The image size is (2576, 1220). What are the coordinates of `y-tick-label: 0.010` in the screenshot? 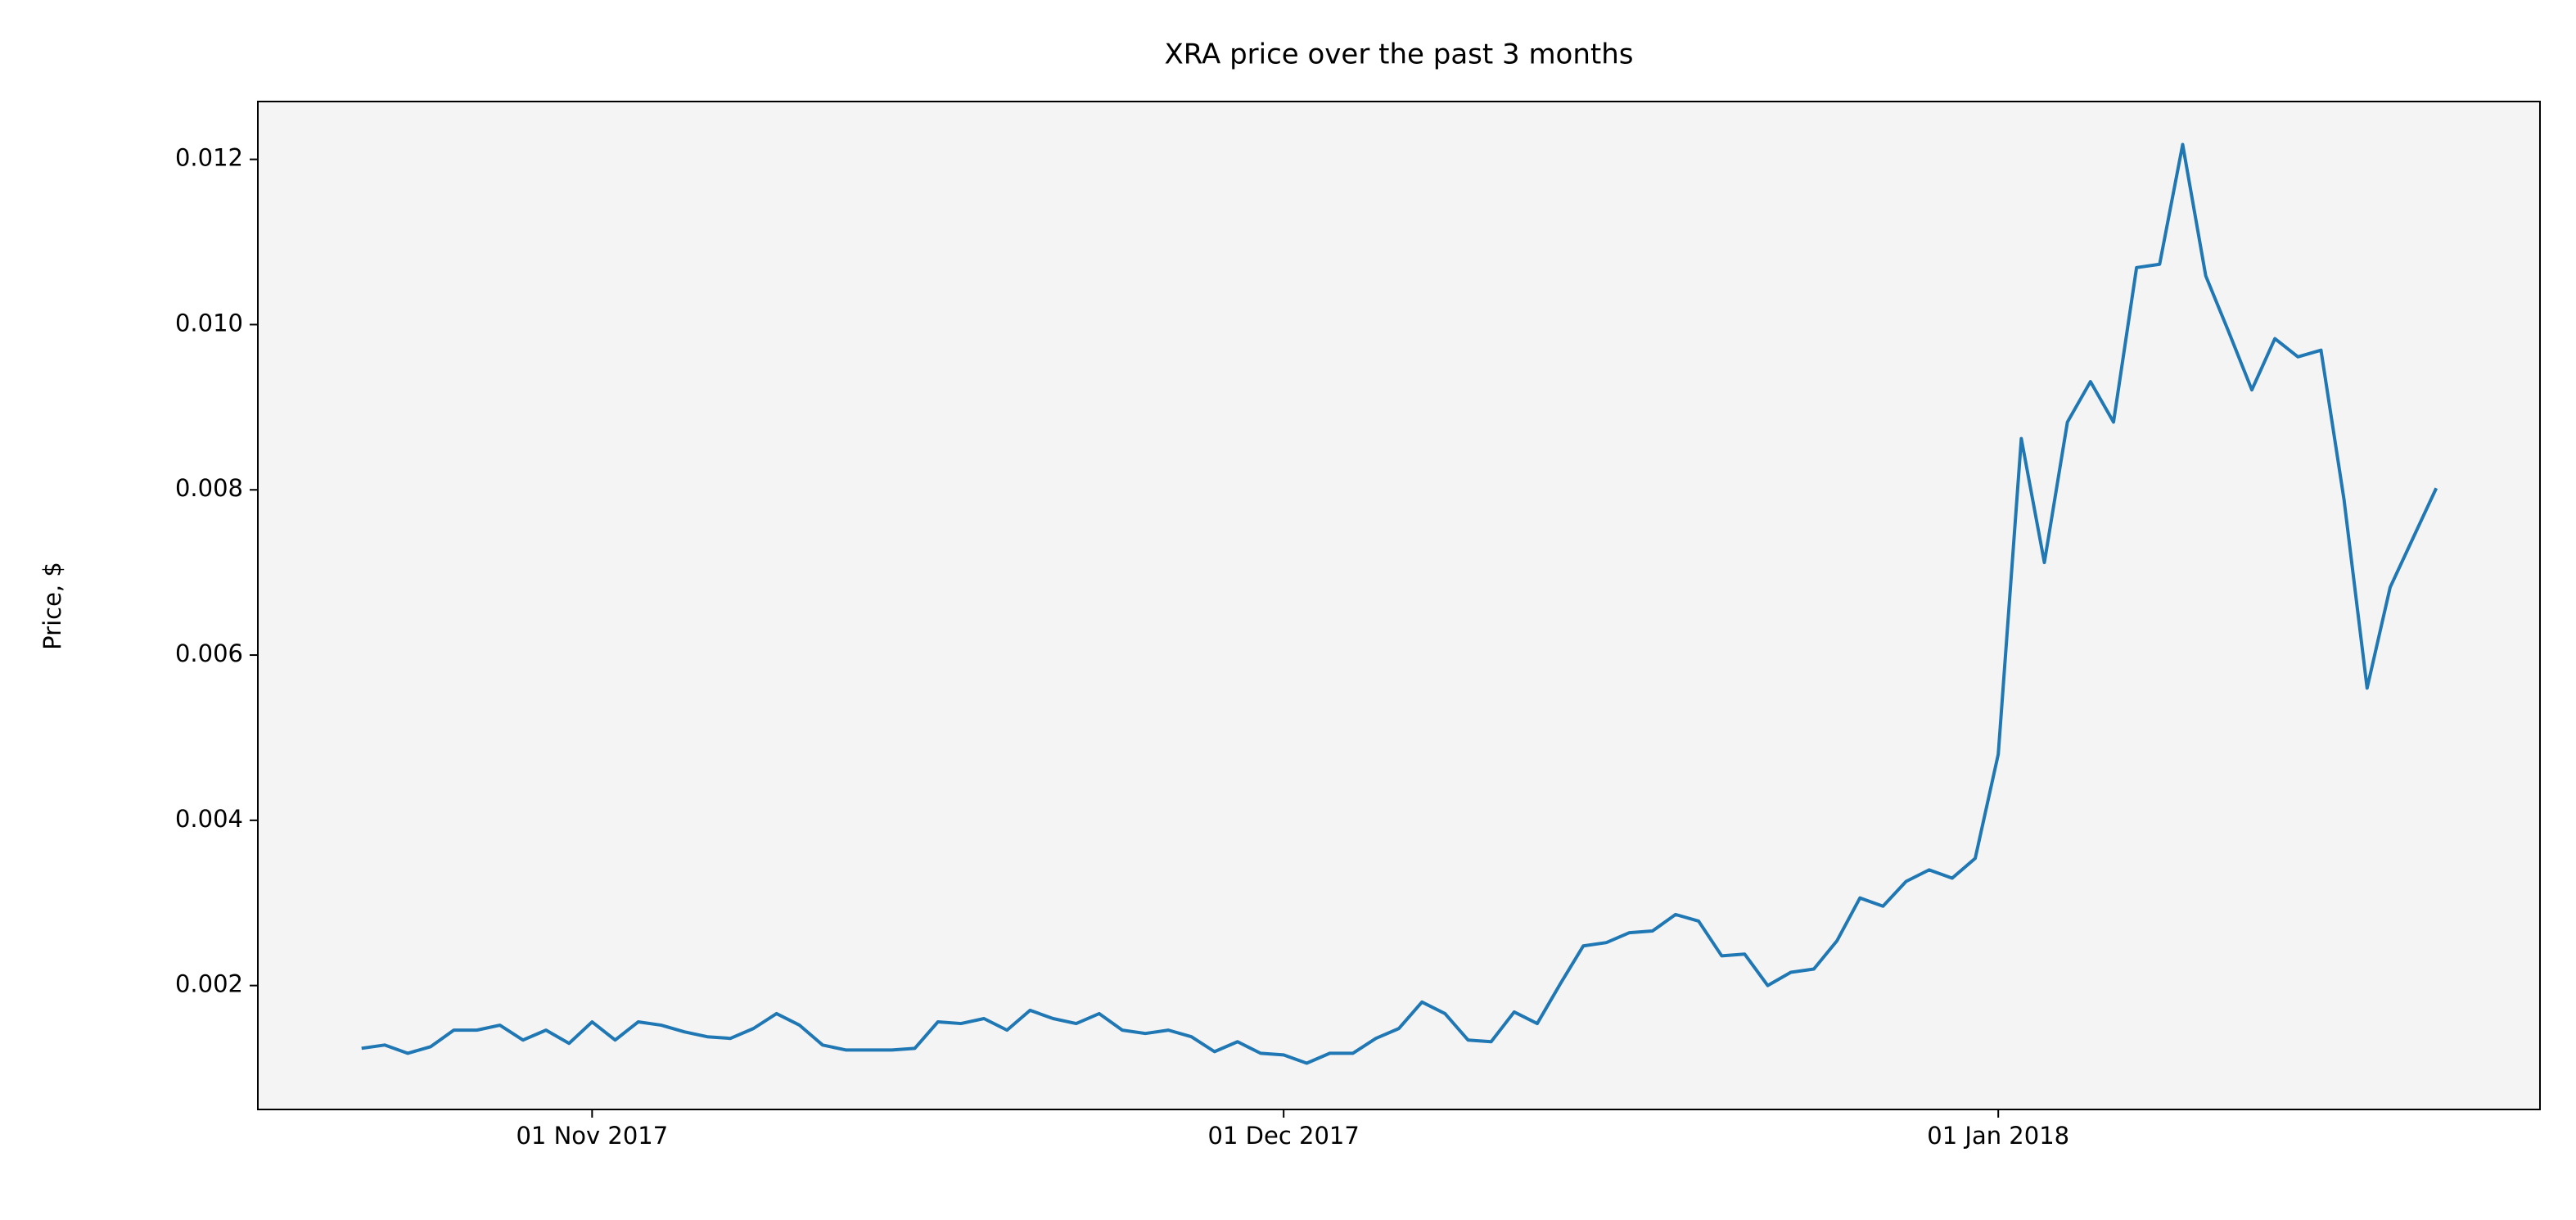 It's located at (209, 323).